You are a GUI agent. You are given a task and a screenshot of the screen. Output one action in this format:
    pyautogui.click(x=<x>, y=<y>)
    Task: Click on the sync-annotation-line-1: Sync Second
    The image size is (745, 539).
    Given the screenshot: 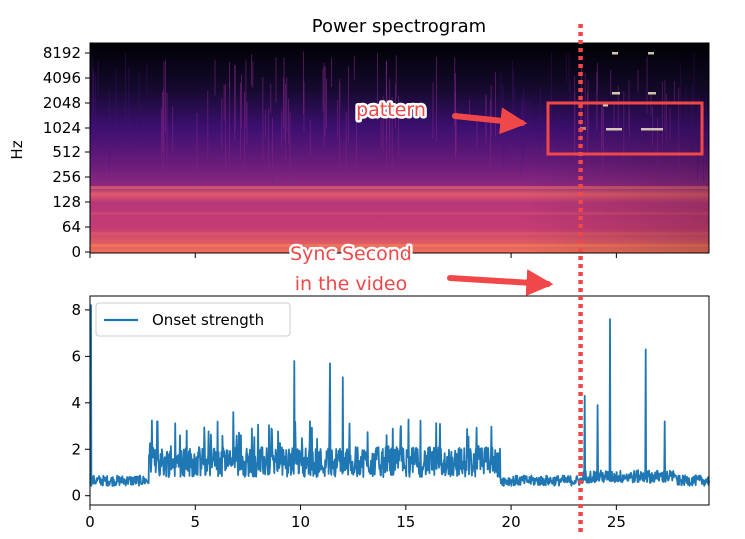 What is the action you would take?
    pyautogui.click(x=351, y=254)
    